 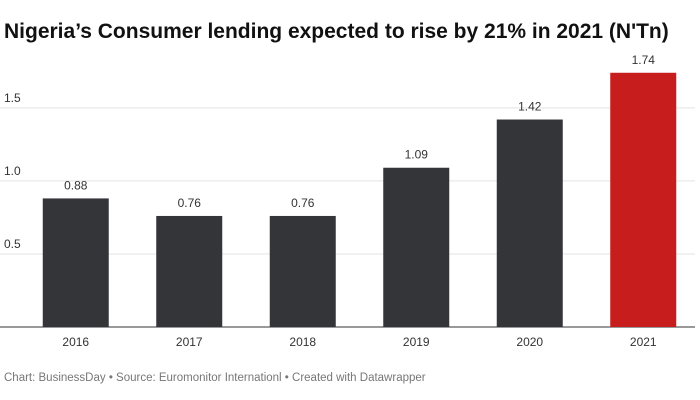 What do you see at coordinates (530, 107) in the screenshot?
I see `value-label: 1.42` at bounding box center [530, 107].